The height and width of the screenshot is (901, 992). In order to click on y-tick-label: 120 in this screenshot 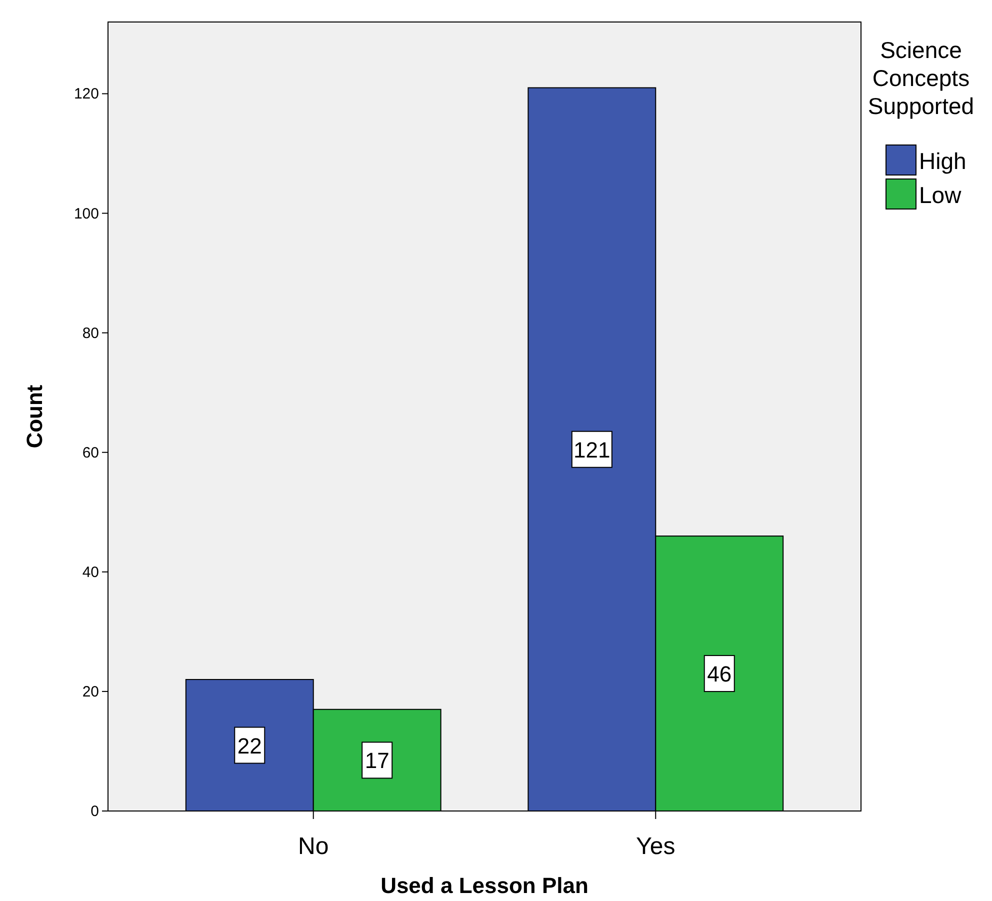, I will do `click(86, 94)`.